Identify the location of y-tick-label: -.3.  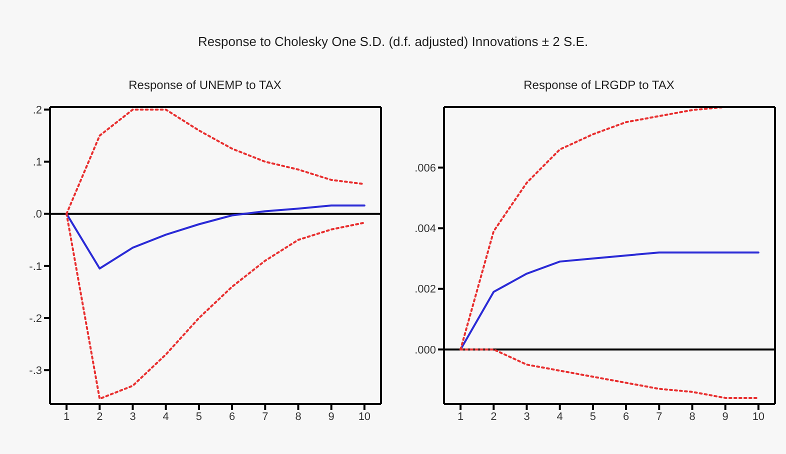
(35, 371).